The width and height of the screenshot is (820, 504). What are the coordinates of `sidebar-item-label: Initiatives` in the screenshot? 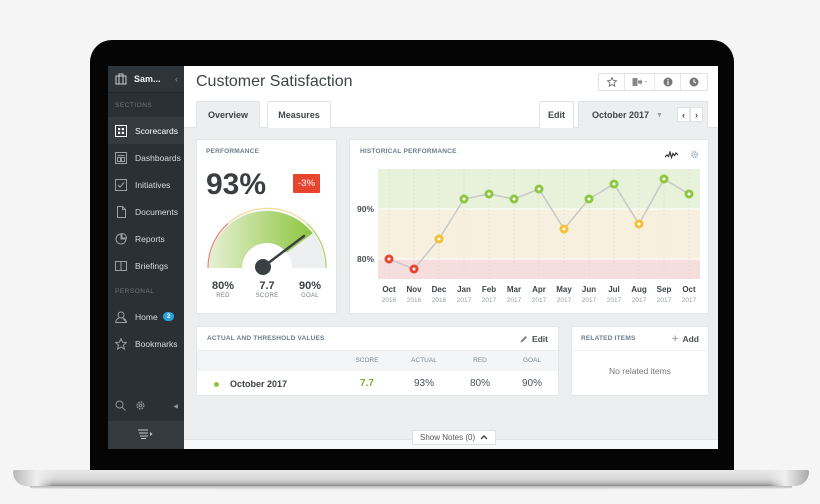 It's located at (153, 184).